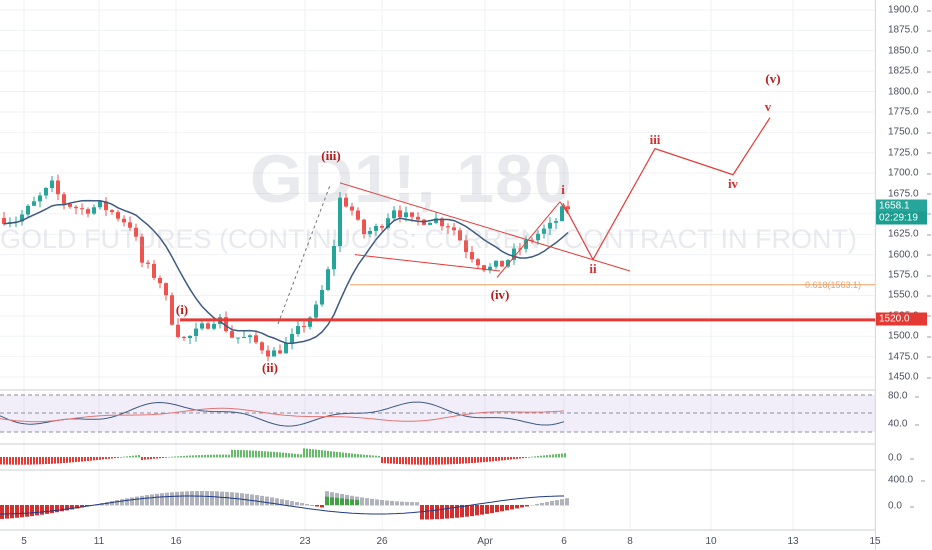 This screenshot has width=932, height=550. I want to click on osc-tick-label: 400.0, so click(907, 480).